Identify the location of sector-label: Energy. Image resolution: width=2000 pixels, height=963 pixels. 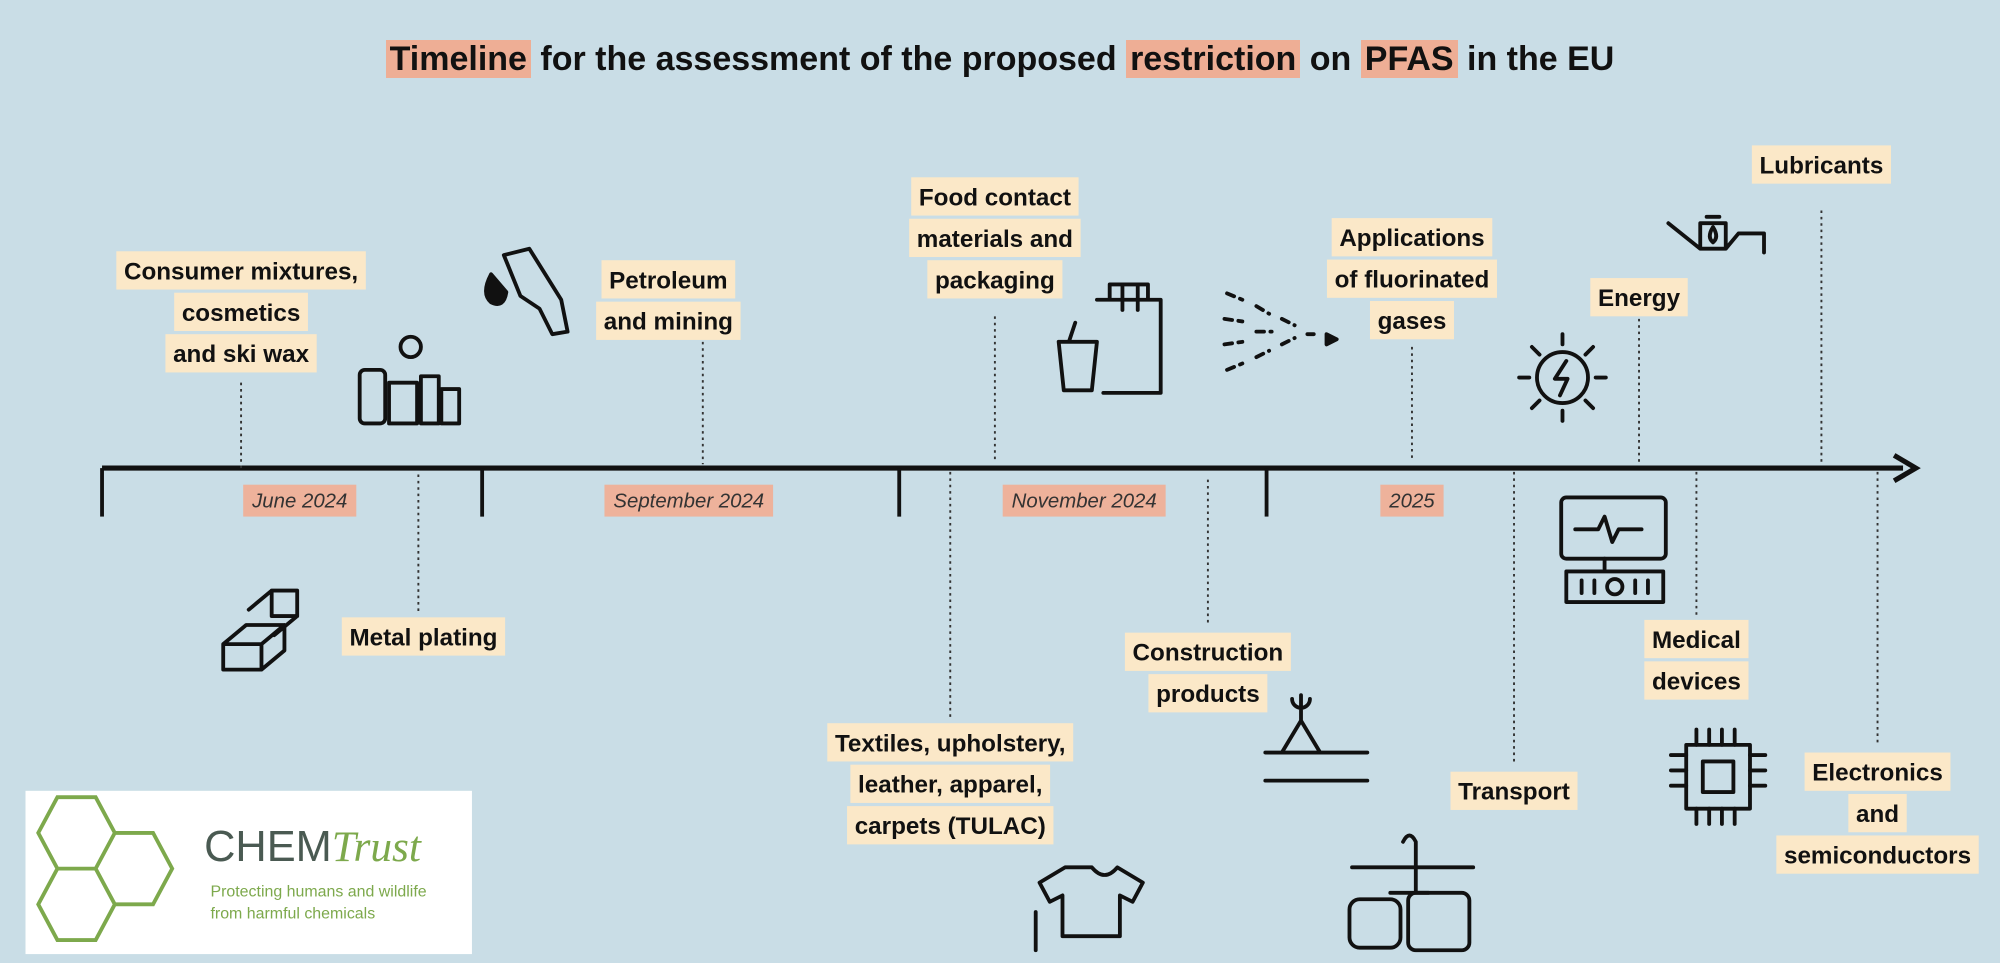
(1639, 298).